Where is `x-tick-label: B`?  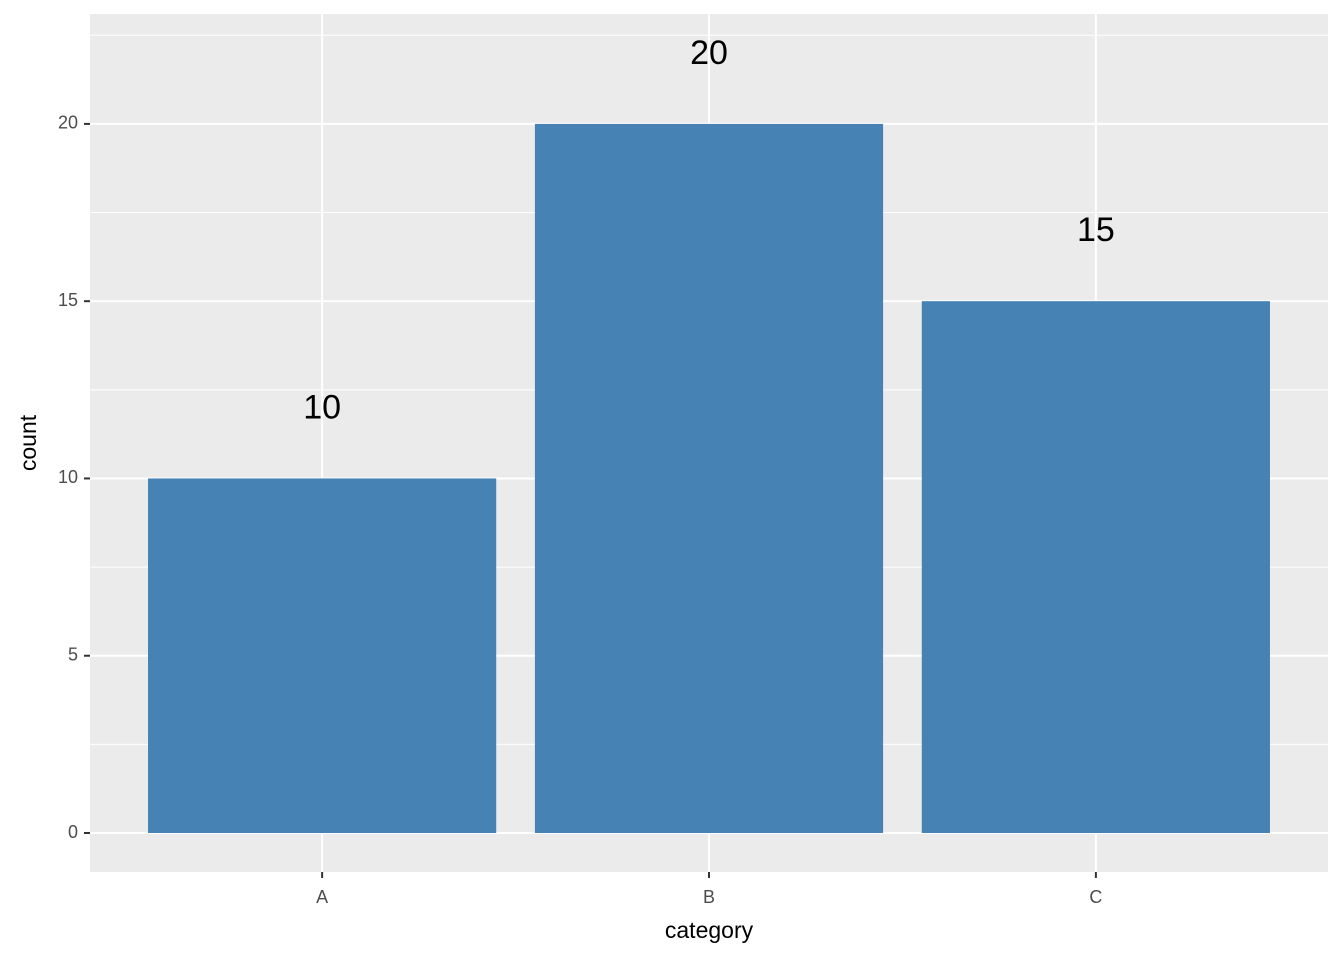 x-tick-label: B is located at coordinates (709, 897).